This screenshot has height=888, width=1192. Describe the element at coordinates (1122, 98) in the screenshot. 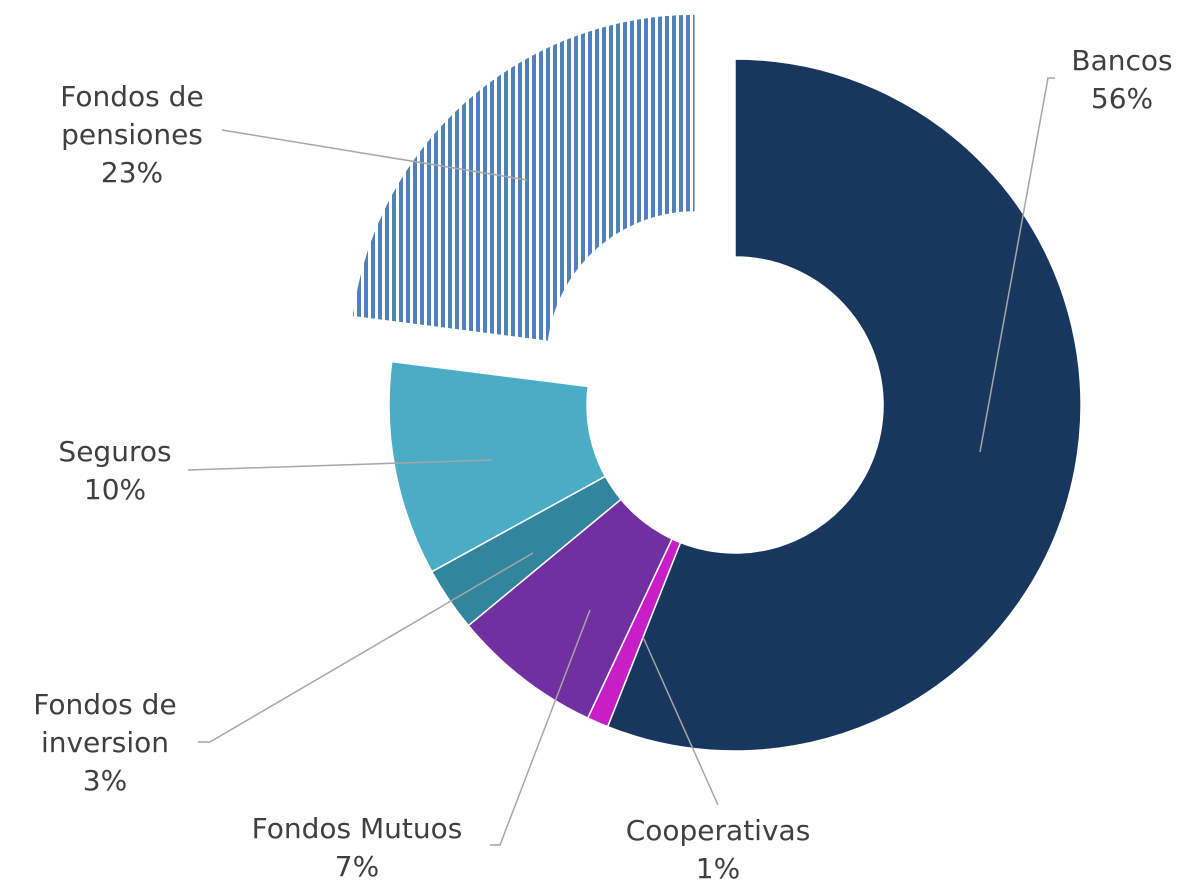

I see `value-label: 56%` at that location.